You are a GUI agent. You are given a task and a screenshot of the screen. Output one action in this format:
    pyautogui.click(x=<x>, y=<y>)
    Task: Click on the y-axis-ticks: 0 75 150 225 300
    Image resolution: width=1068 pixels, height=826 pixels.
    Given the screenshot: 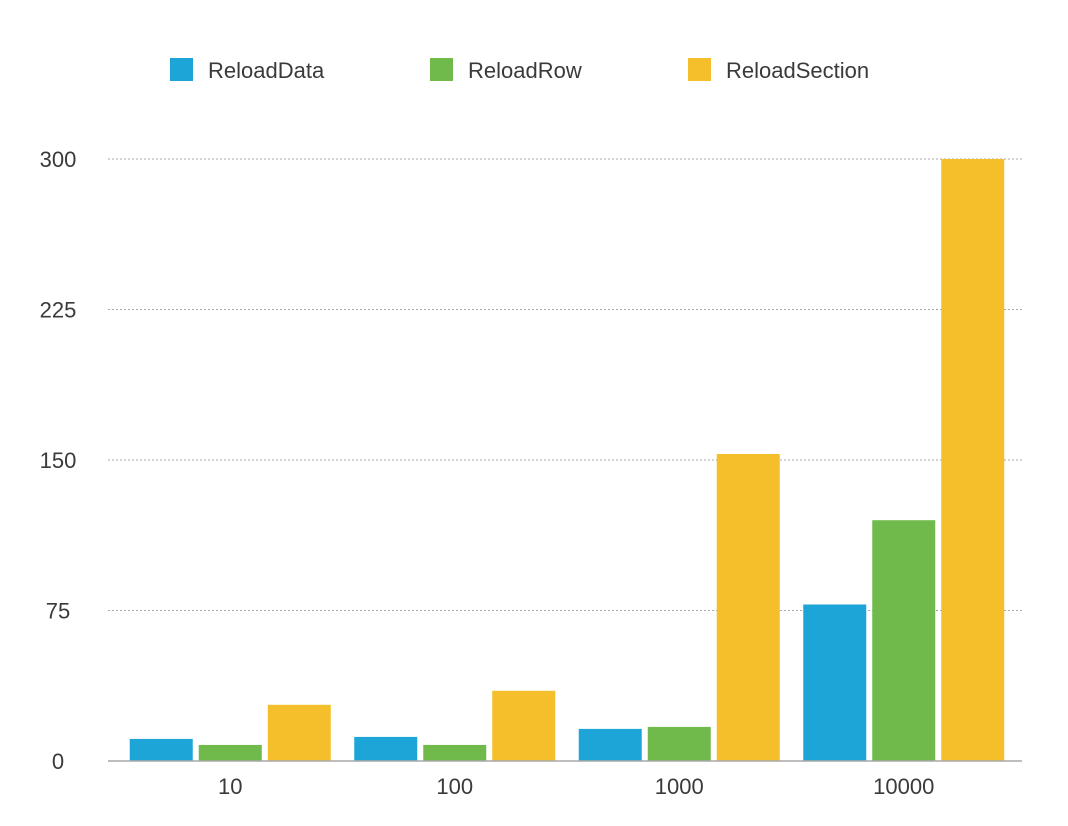 What is the action you would take?
    pyautogui.click(x=58, y=460)
    